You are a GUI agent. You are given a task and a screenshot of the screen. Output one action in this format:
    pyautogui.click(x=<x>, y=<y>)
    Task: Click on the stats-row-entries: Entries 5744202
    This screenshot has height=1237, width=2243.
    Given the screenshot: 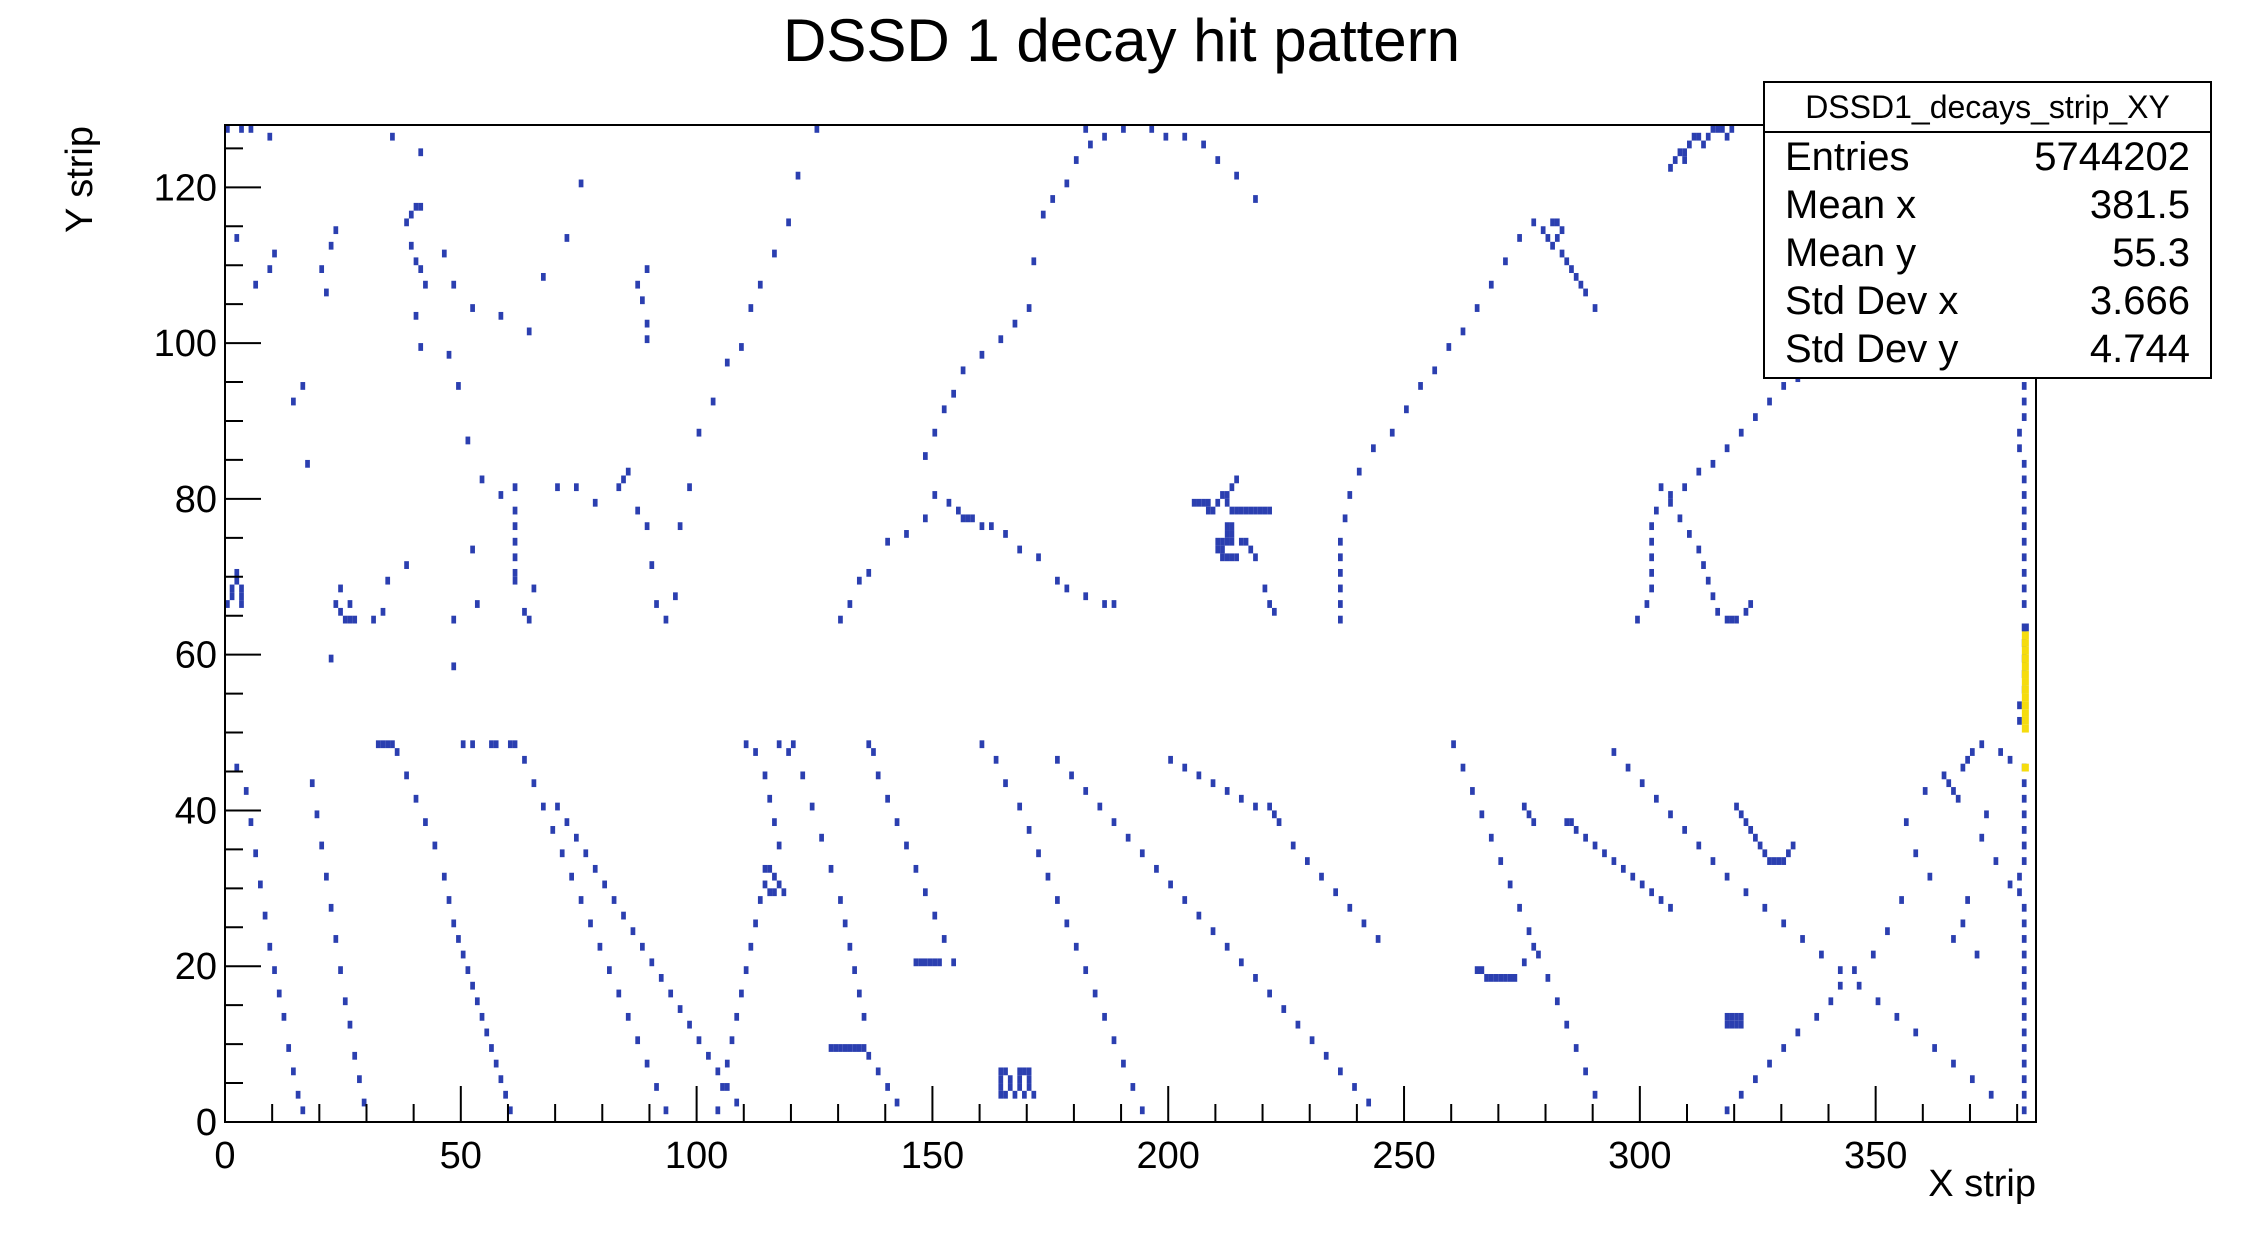 What is the action you would take?
    pyautogui.click(x=1987, y=157)
    